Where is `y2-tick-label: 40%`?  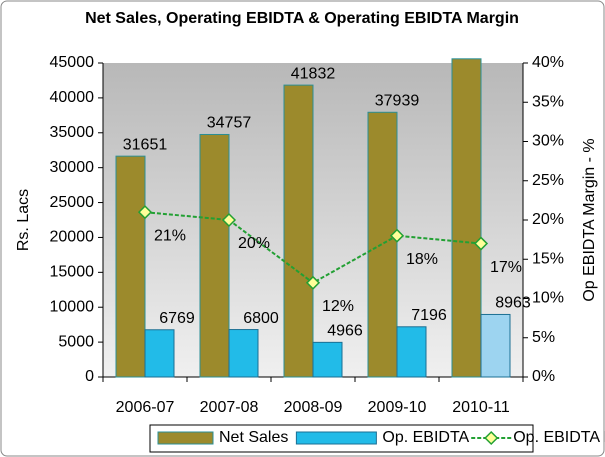
y2-tick-label: 40% is located at coordinates (548, 62).